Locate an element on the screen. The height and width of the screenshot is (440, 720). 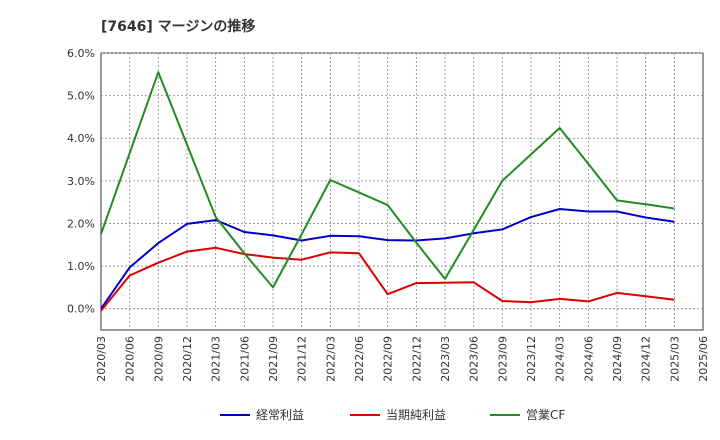
y-tick-label: 0.0% is located at coordinates (81, 309).